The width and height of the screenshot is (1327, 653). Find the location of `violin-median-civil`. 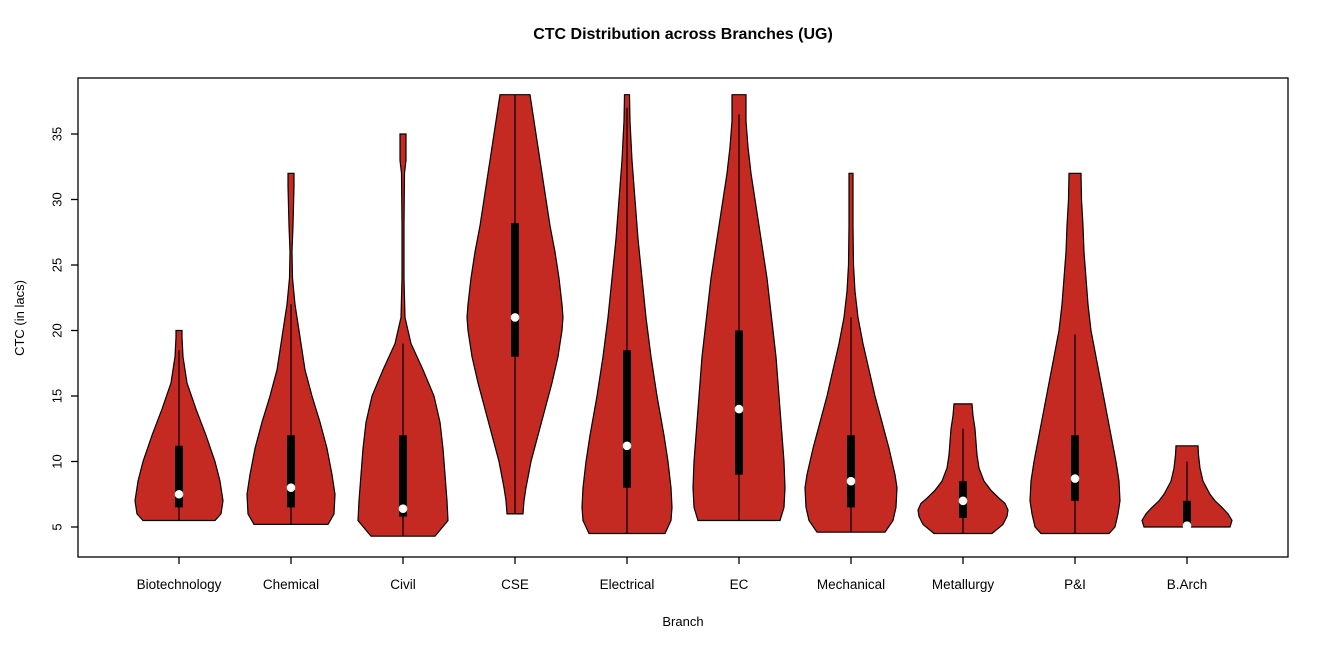

violin-median-civil is located at coordinates (403, 508).